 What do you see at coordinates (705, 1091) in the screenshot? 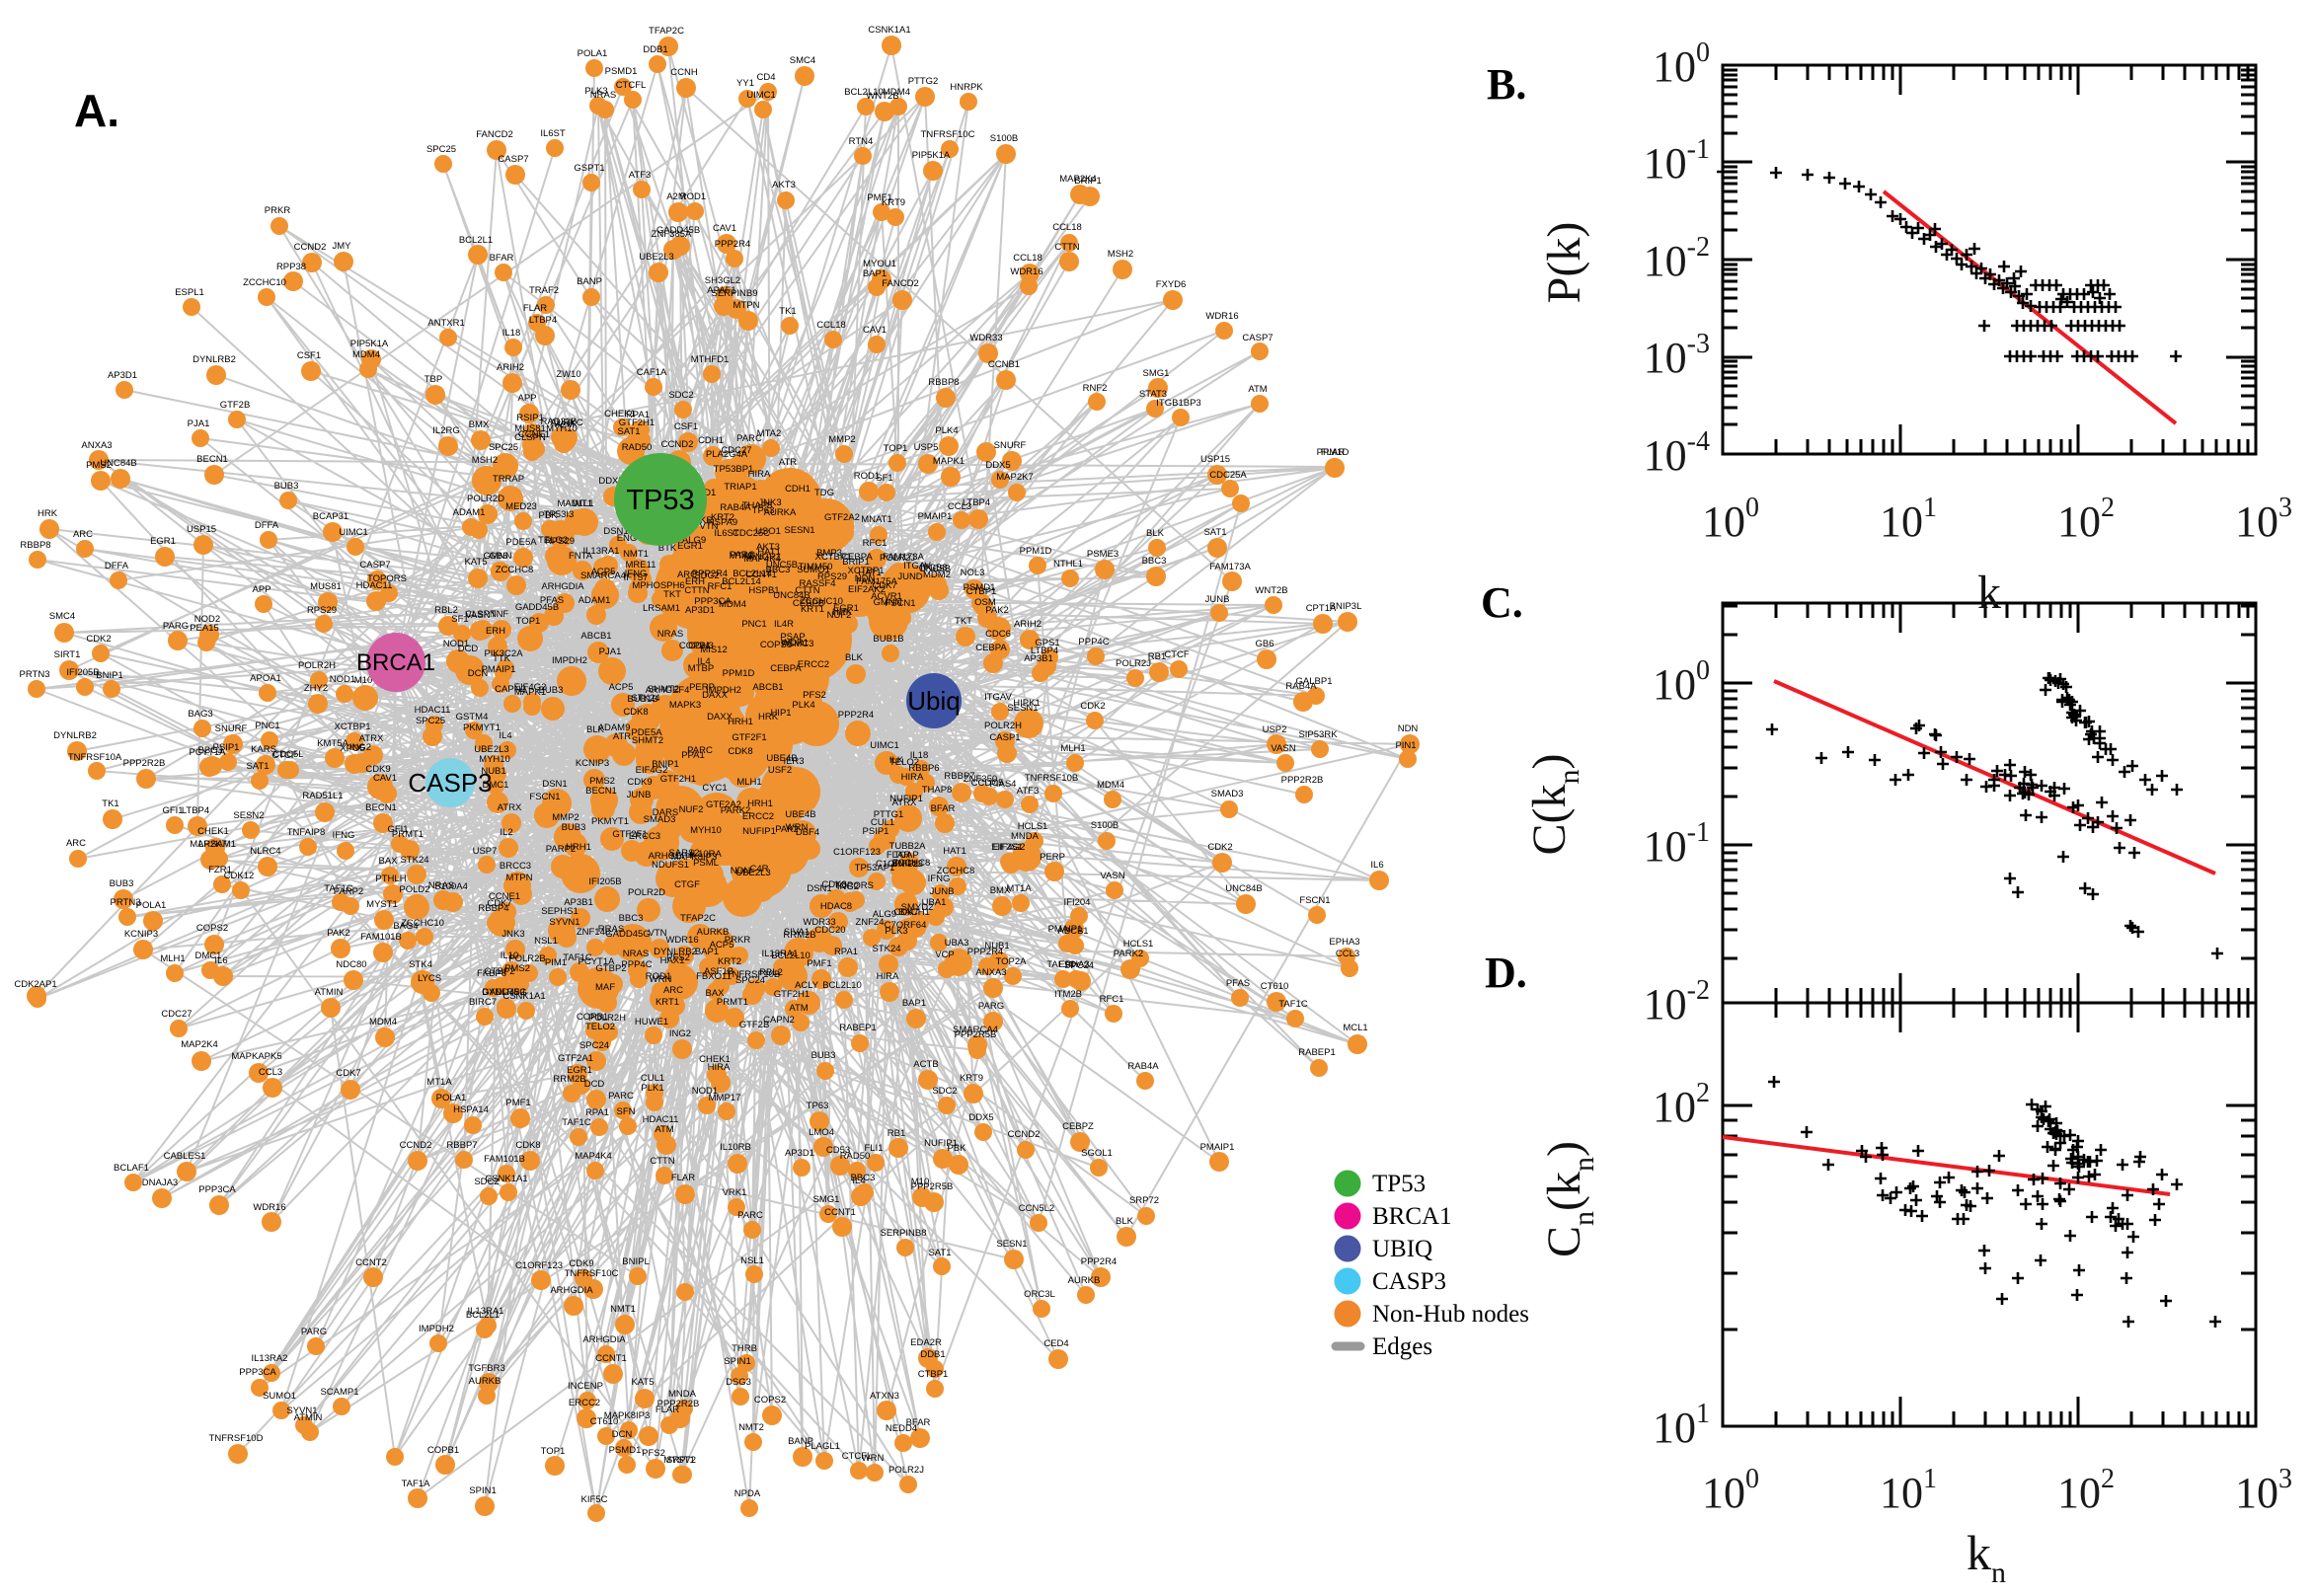
I see `svg-text: NOD1` at bounding box center [705, 1091].